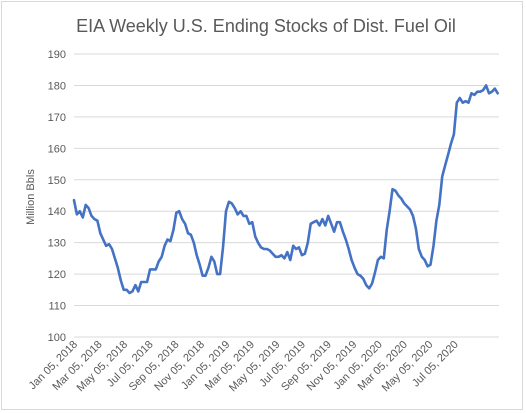  What do you see at coordinates (57, 212) in the screenshot?
I see `y-tick-label: 140` at bounding box center [57, 212].